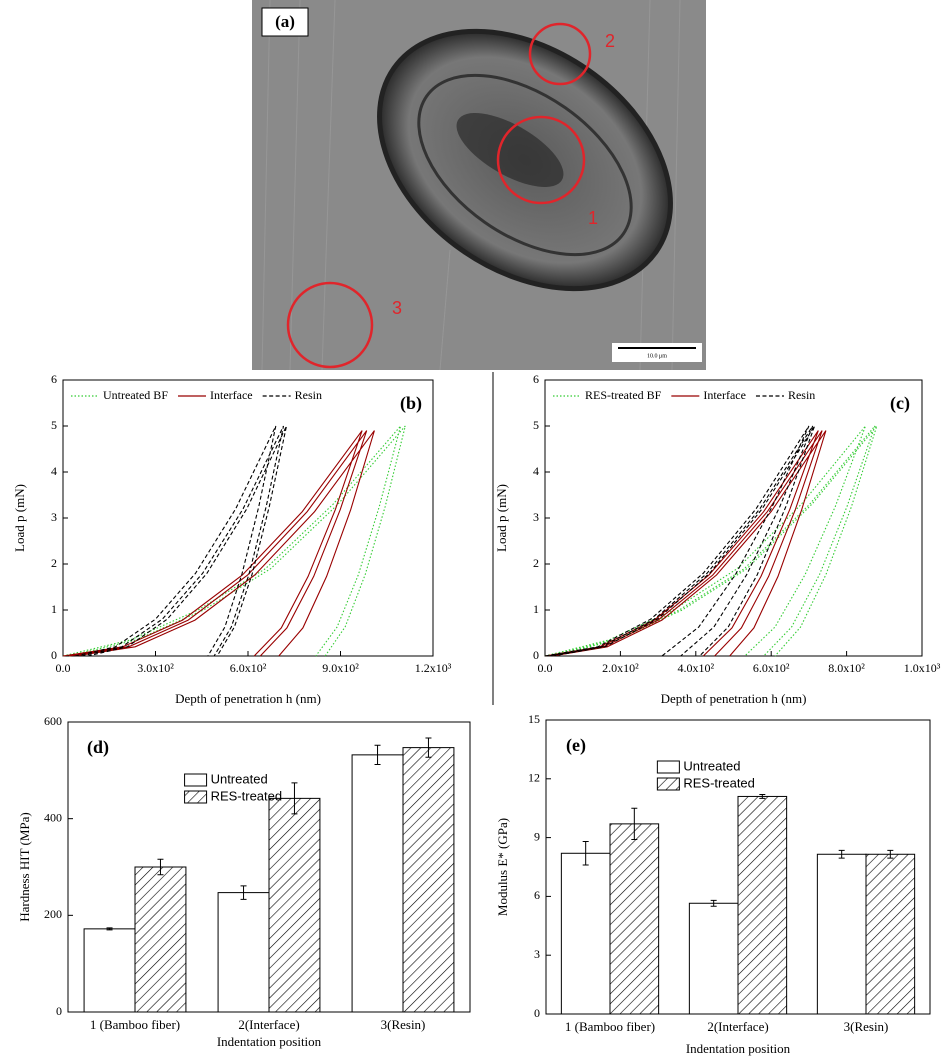 This screenshot has width=946, height=1058. Describe the element at coordinates (801, 395) in the screenshot. I see `legend-label: Resin` at that location.